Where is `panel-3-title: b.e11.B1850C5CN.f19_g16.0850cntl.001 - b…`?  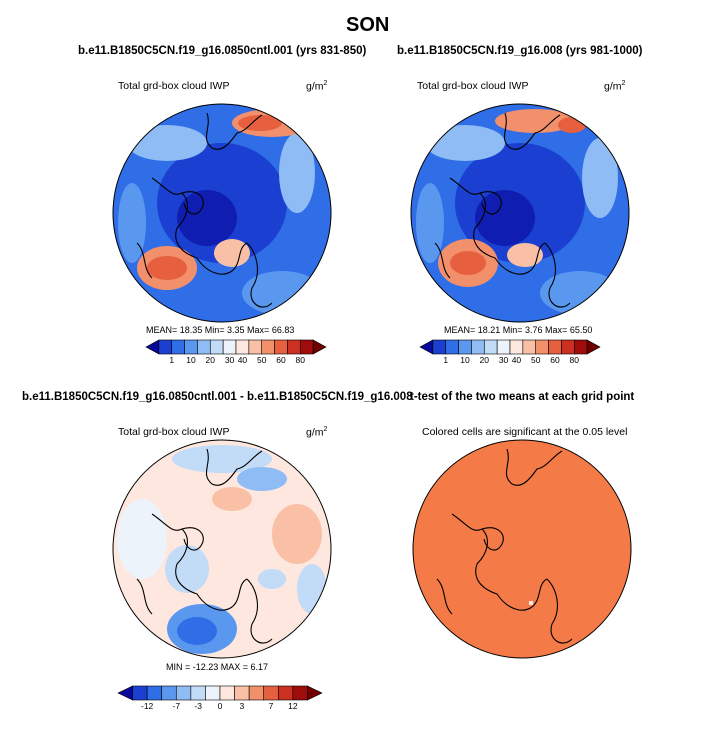 panel-3-title: b.e11.B1850C5CN.f19_g16.0850cntl.001 - b… is located at coordinates (217, 397).